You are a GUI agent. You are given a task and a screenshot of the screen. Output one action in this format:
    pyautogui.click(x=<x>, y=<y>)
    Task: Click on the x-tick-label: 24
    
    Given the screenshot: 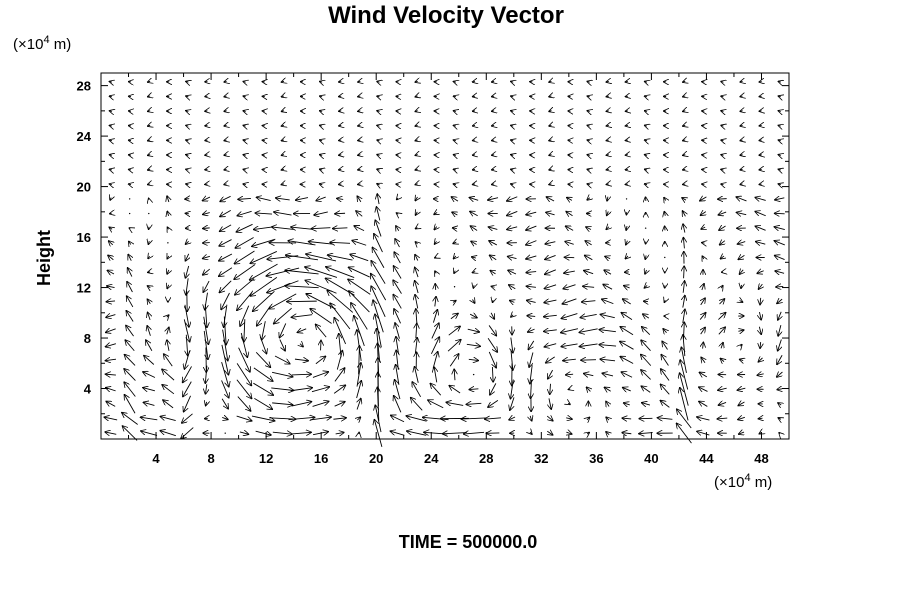 What is the action you would take?
    pyautogui.click(x=431, y=458)
    